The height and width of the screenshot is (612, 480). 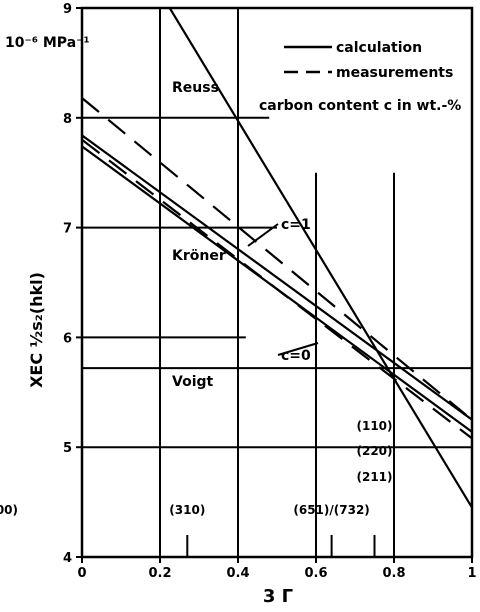 I want to click on y-tick-label: 8, so click(x=67, y=119).